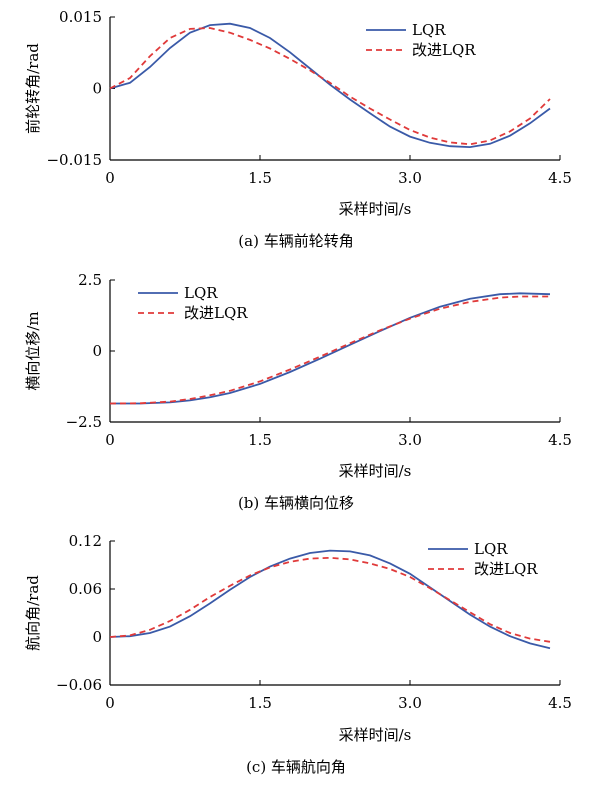  What do you see at coordinates (84, 422) in the screenshot?
I see `y-tick-label: −2.5` at bounding box center [84, 422].